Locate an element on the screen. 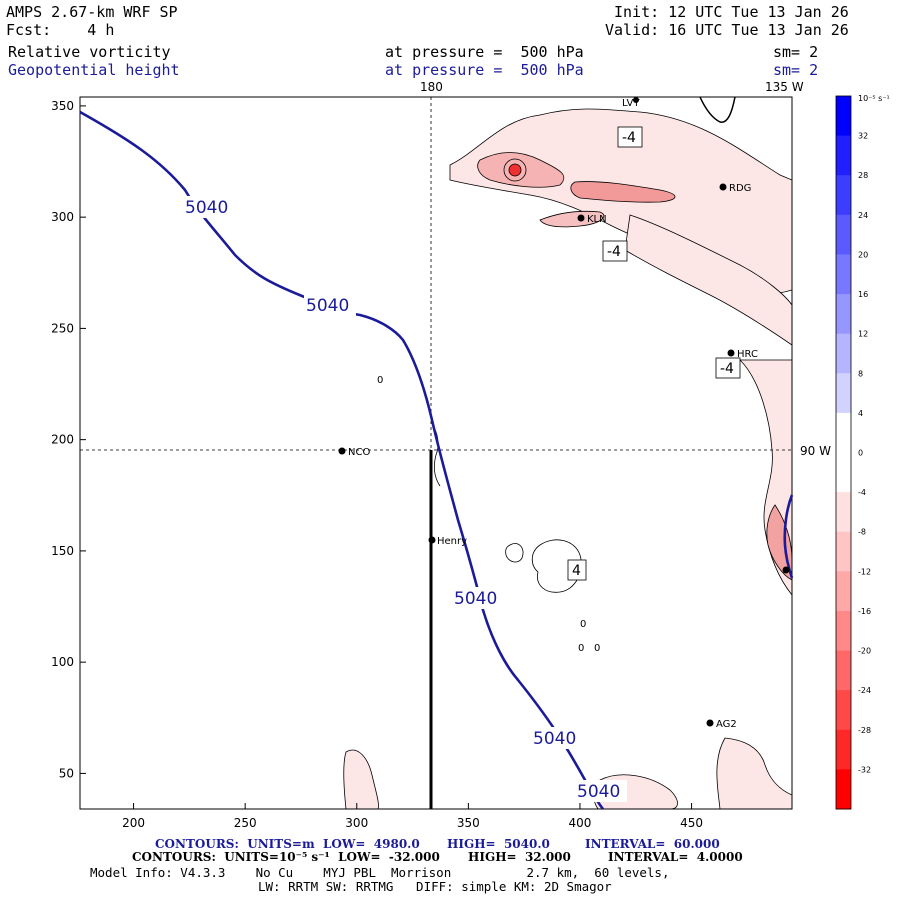  colorbar-tick-16: -32 is located at coordinates (864, 769).